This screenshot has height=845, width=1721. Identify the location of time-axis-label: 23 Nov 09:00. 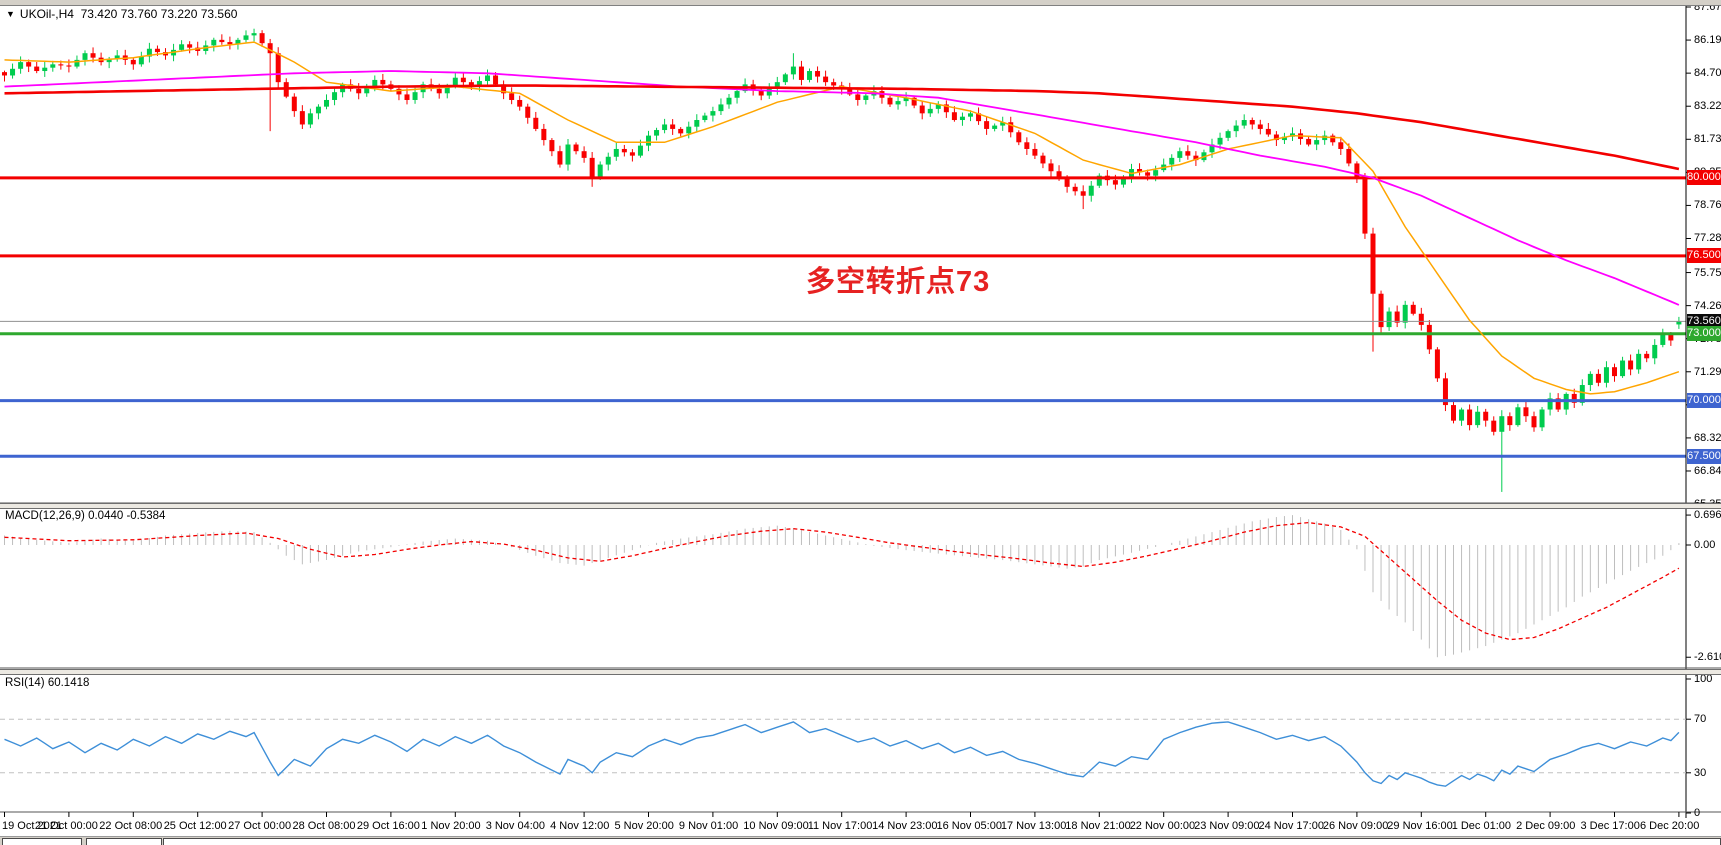
(1227, 826).